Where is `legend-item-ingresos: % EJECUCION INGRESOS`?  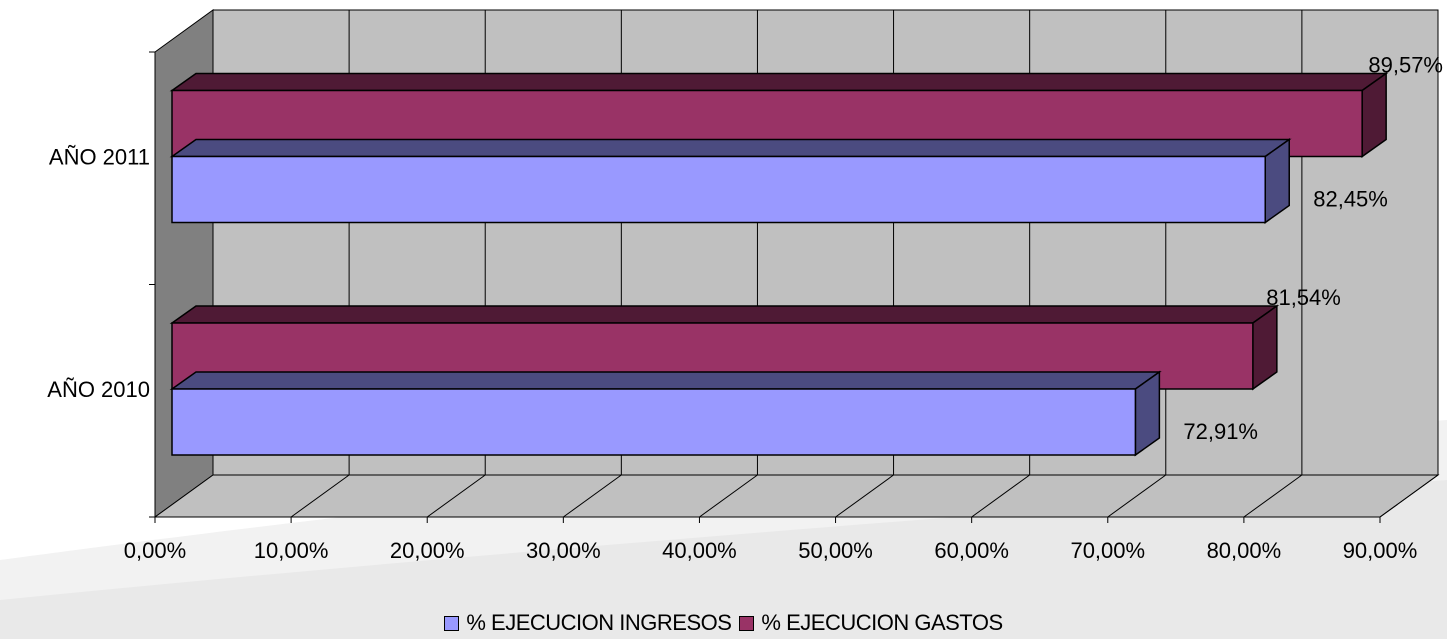 legend-item-ingresos: % EJECUCION INGRESOS is located at coordinates (588, 623).